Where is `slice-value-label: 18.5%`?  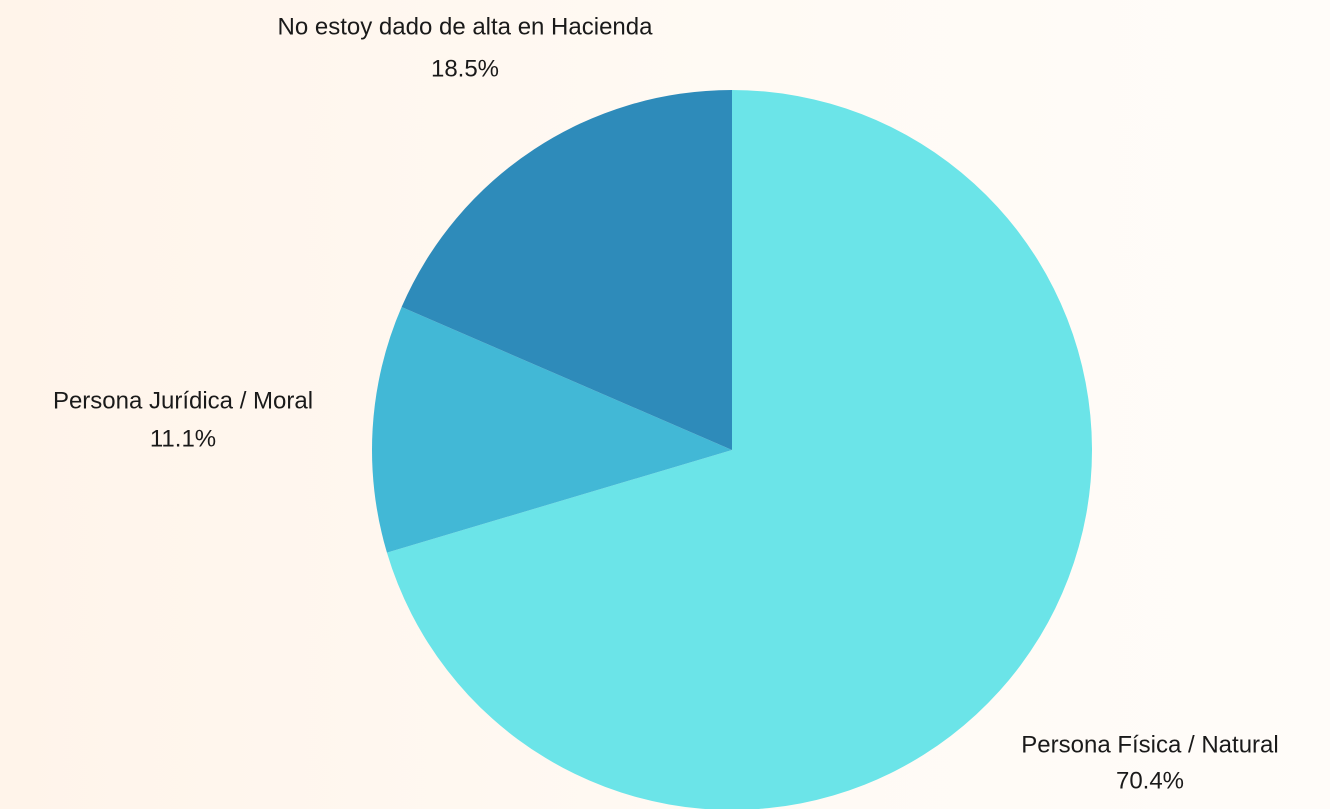
slice-value-label: 18.5% is located at coordinates (465, 68).